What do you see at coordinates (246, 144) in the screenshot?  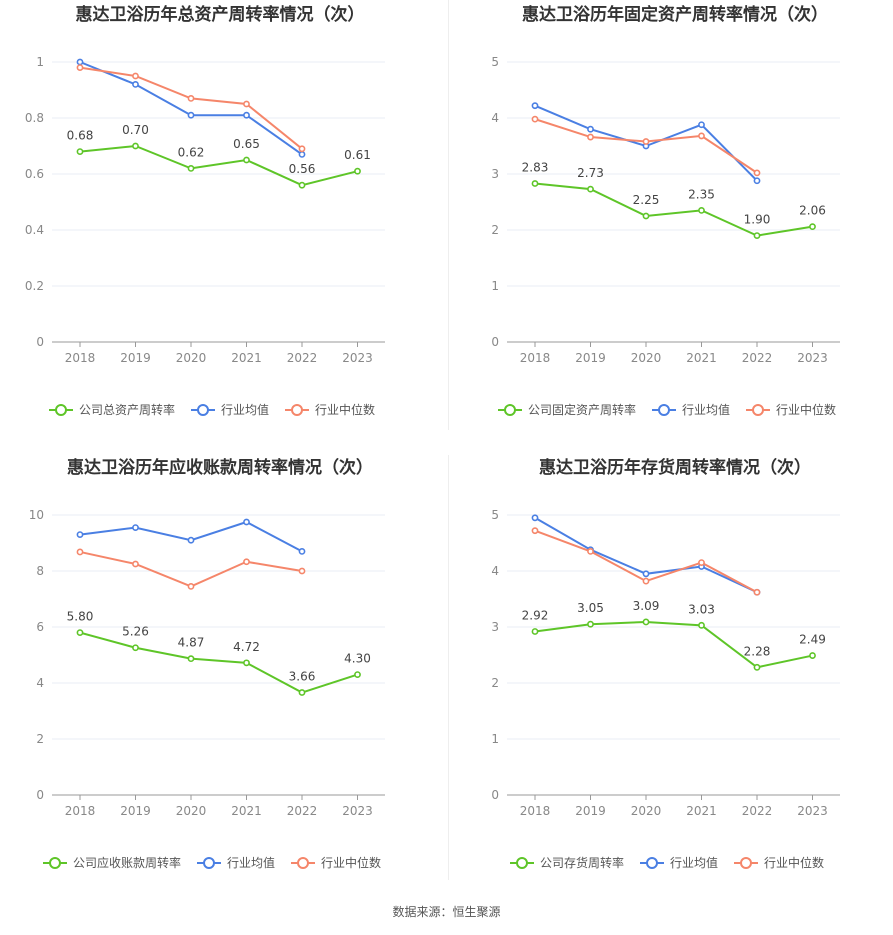 I see `data-label: 0.65` at bounding box center [246, 144].